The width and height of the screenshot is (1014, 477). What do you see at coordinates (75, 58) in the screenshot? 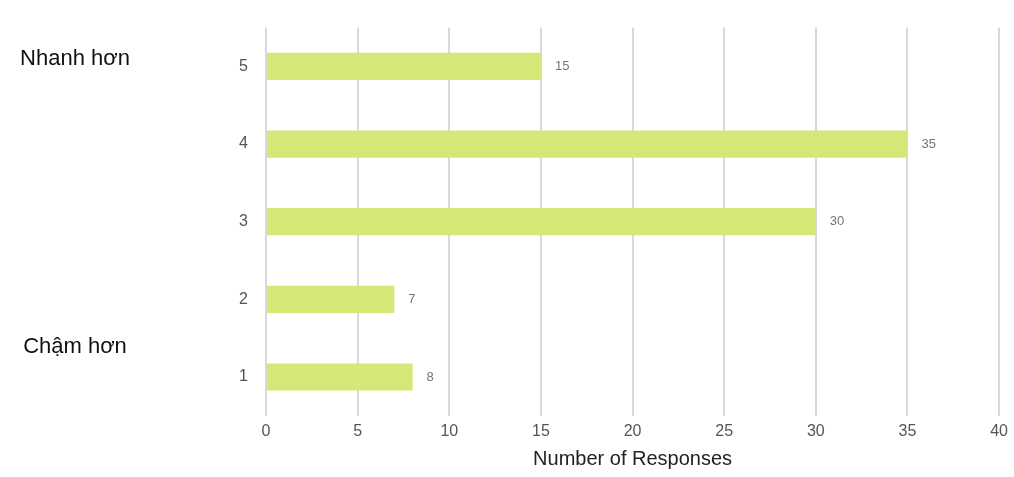
I see `text: Nhanh hơn` at bounding box center [75, 58].